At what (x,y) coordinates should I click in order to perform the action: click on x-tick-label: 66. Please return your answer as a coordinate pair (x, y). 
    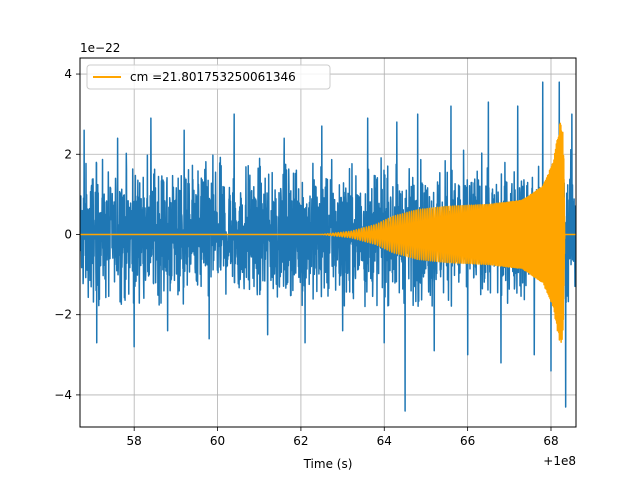
    Looking at the image, I should click on (467, 441).